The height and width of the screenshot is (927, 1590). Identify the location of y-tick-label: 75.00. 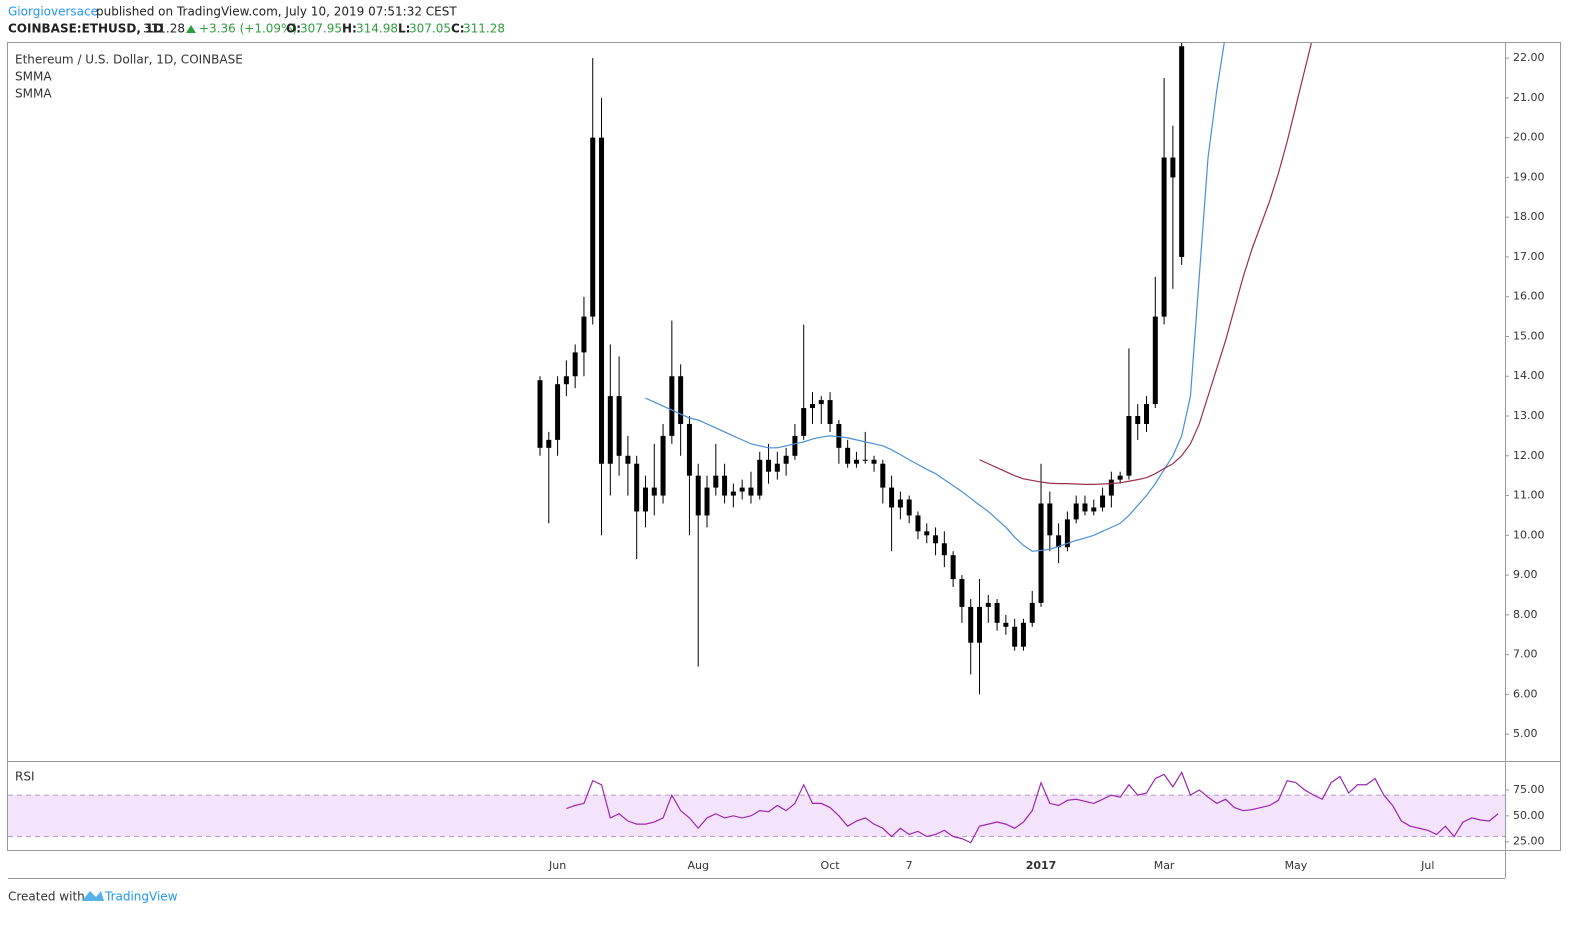
(1529, 789).